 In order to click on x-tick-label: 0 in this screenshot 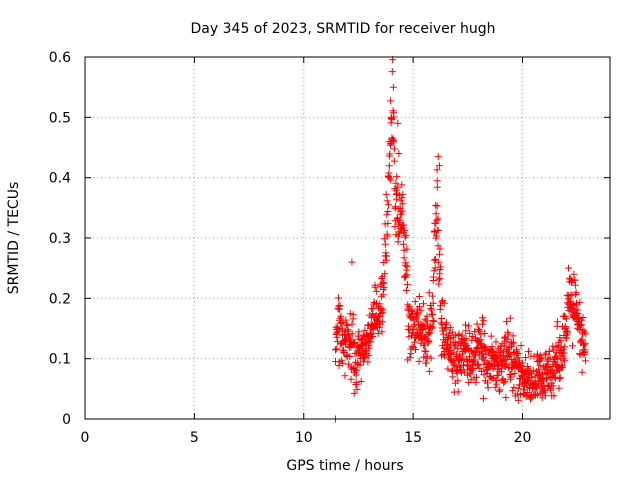, I will do `click(85, 438)`.